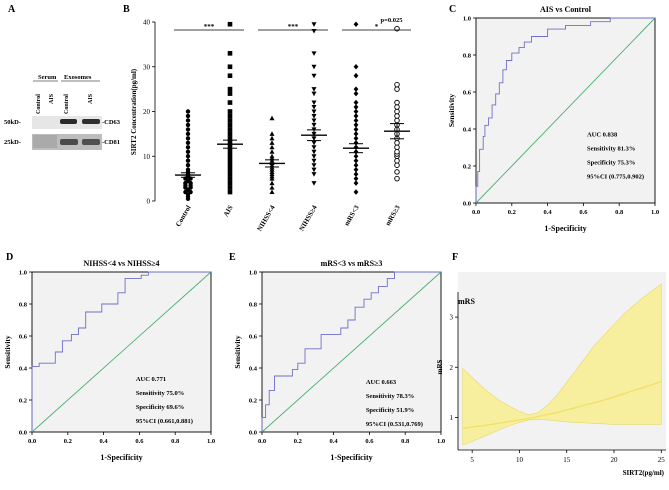 The image size is (669, 490). What do you see at coordinates (377, 27) in the screenshot?
I see `significance-label: *` at bounding box center [377, 27].